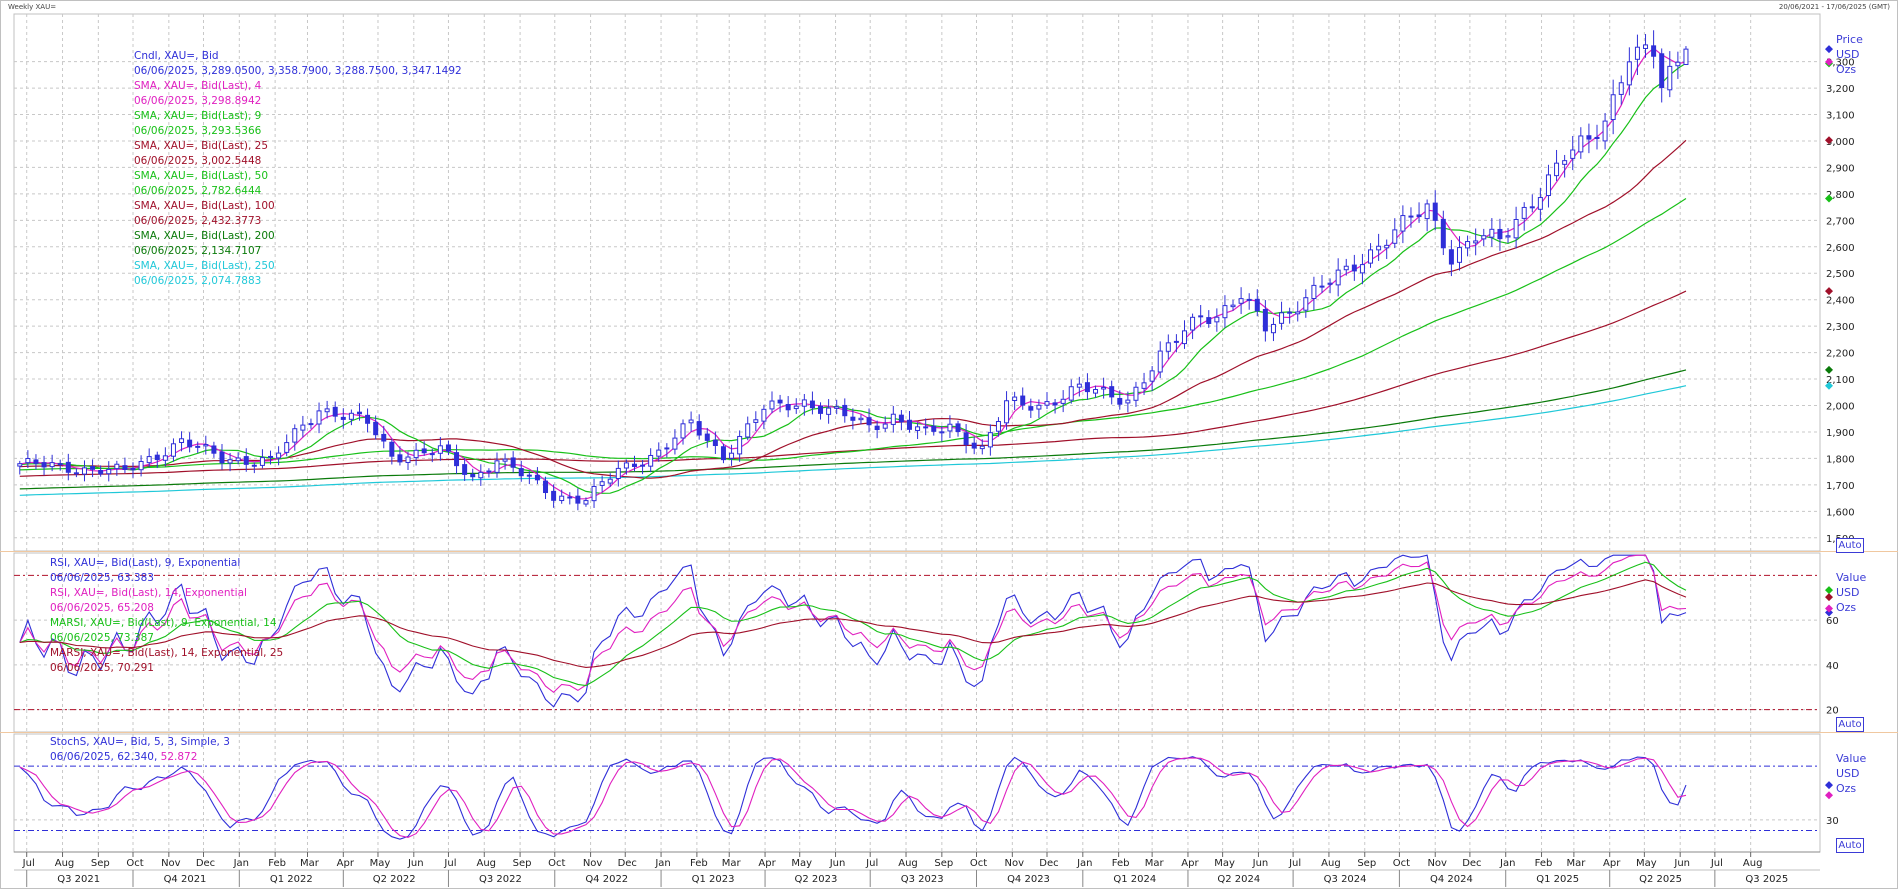 The height and width of the screenshot is (889, 1898). What do you see at coordinates (853, 429) in the screenshot?
I see `sma-200-line` at bounding box center [853, 429].